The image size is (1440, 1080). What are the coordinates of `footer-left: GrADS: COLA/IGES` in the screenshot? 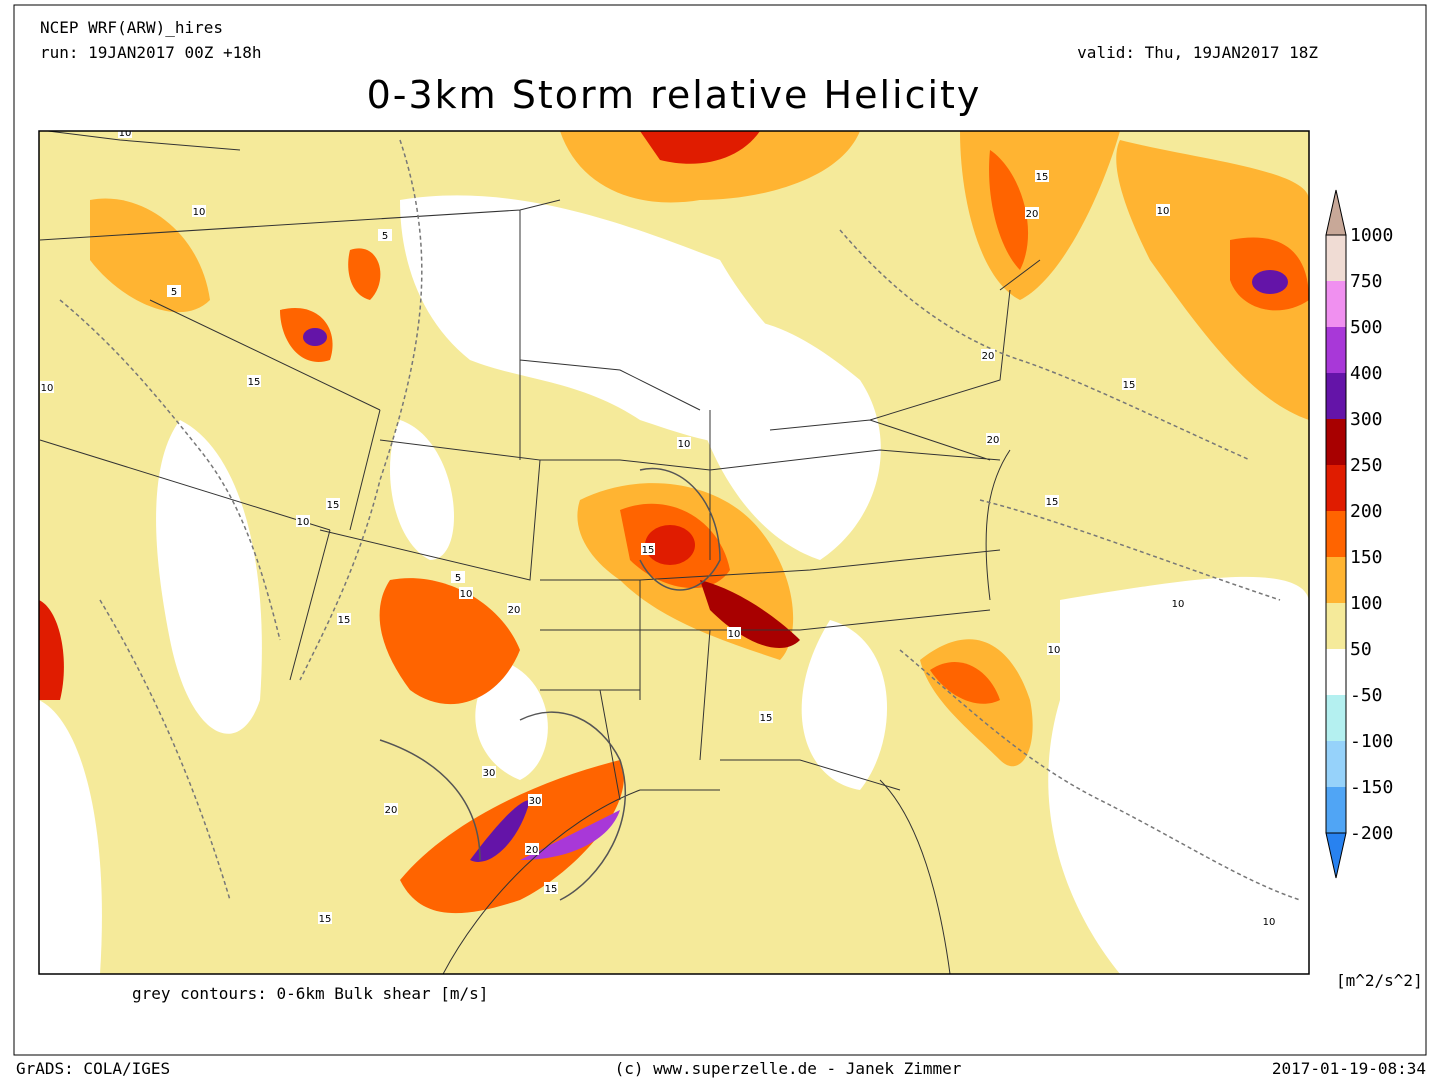 It's located at (93, 1068).